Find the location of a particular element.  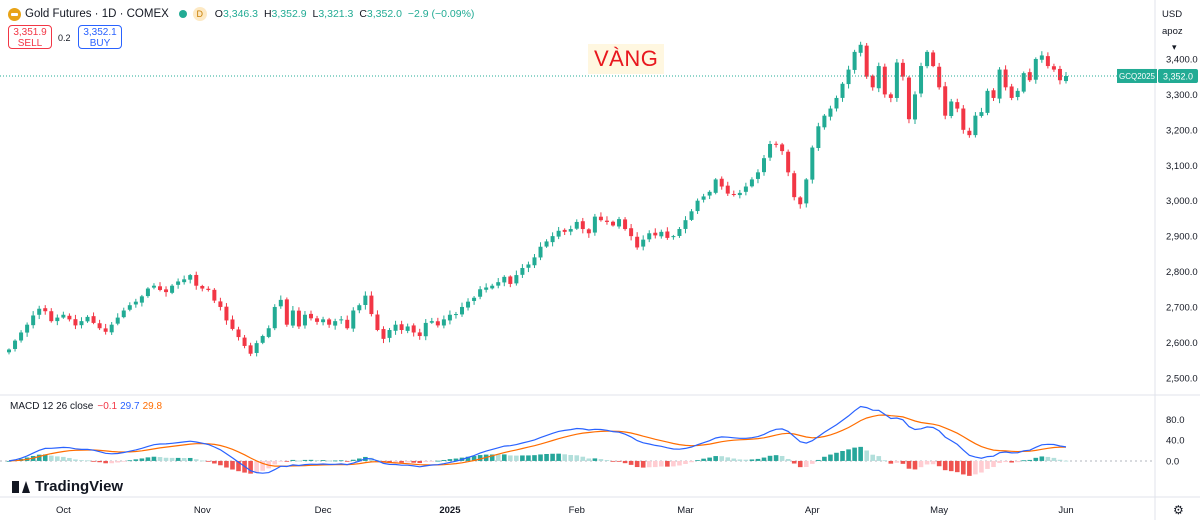

macd-legend: MACD 12 26 close −0.1 29.7 29.8 is located at coordinates (86, 406).